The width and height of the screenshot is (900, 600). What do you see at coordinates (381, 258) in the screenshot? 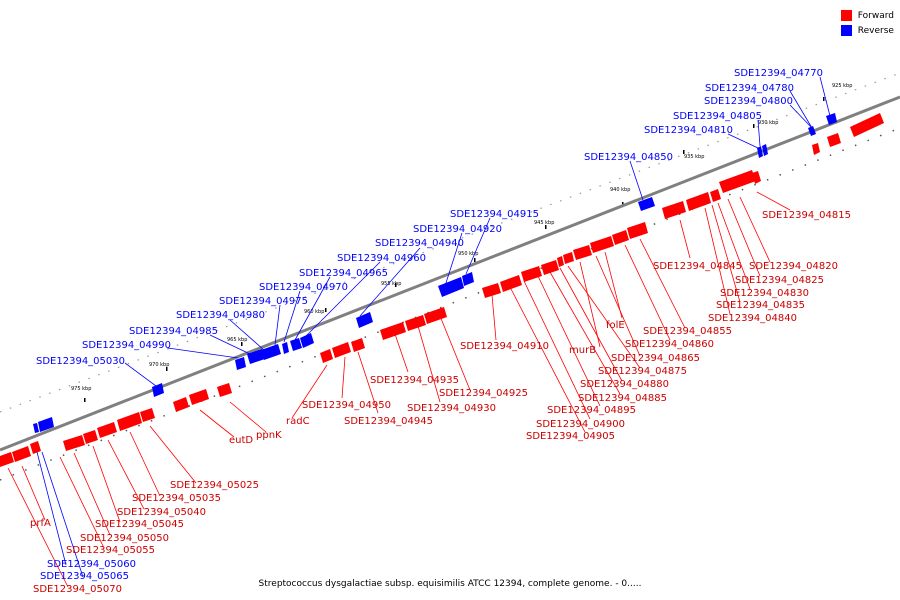
I see `gene-label: SDE12394_04960` at bounding box center [381, 258].